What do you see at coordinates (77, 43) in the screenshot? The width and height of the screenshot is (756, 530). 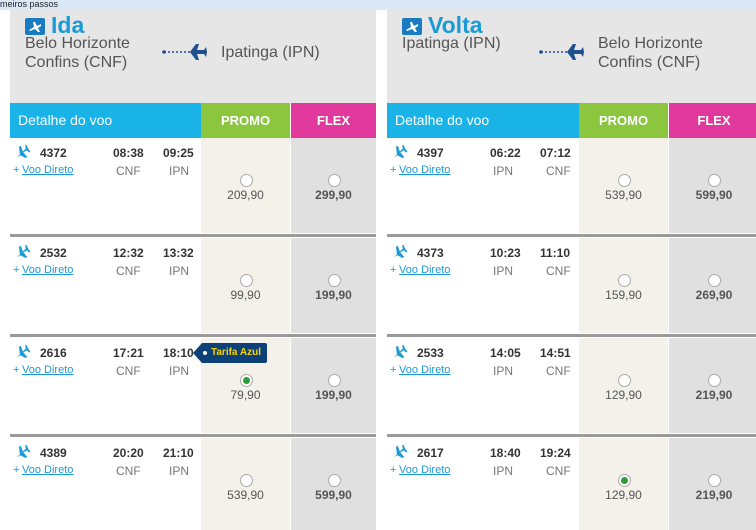 I see `origin: Belo Horizonte` at bounding box center [77, 43].